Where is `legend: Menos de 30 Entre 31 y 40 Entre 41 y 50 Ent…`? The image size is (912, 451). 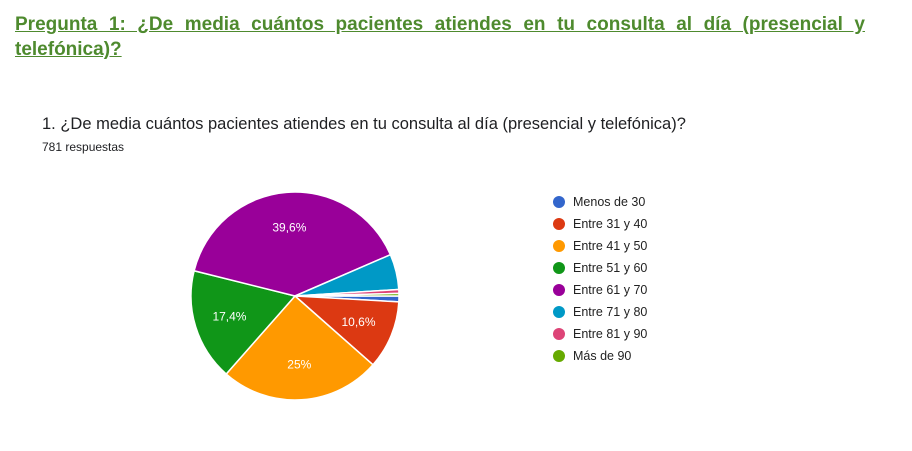
legend: Menos de 30 Entre 31 y 40 Entre 41 y 50 Ent… is located at coordinates (600, 279).